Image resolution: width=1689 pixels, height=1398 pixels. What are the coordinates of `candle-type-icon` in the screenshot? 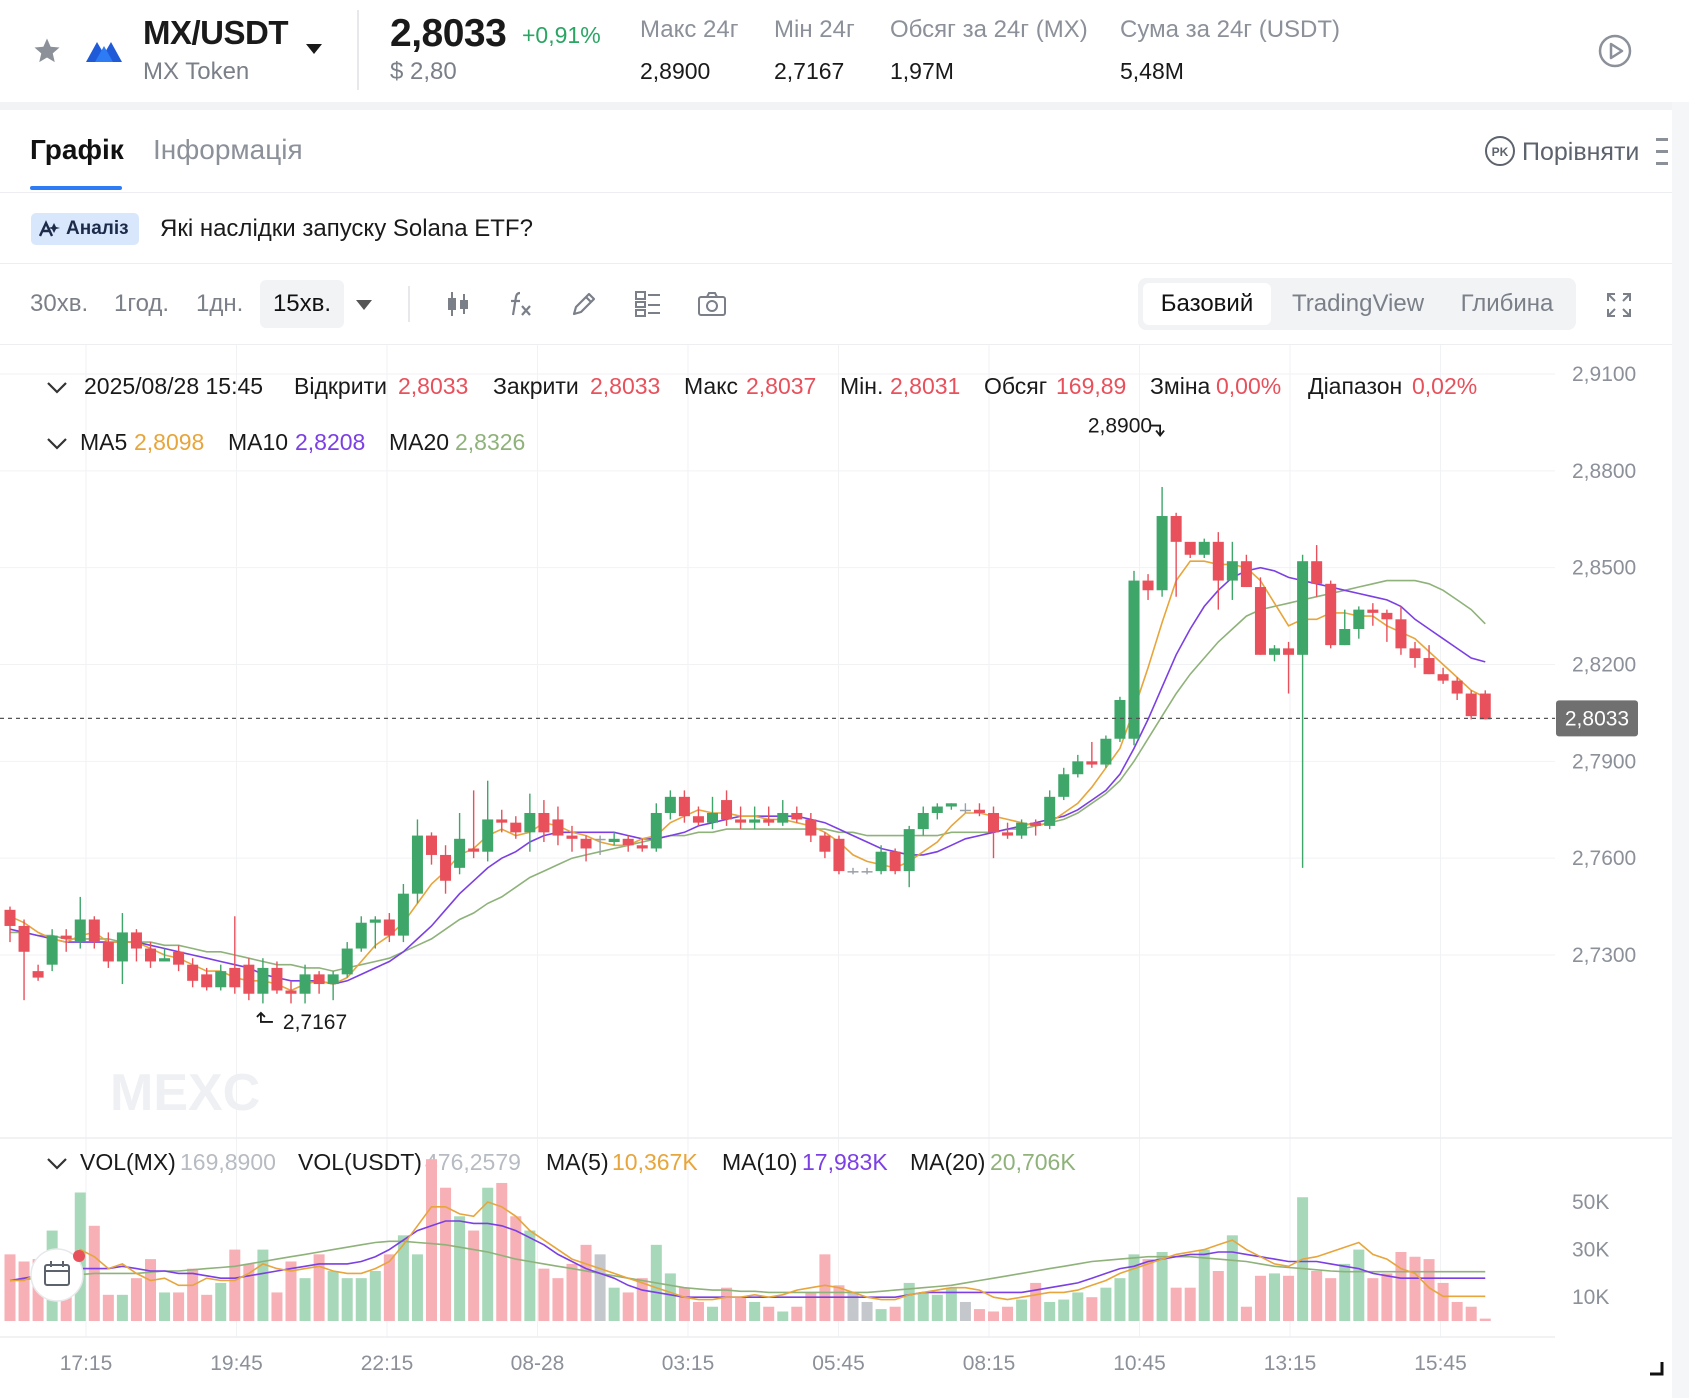 It's located at (458, 304).